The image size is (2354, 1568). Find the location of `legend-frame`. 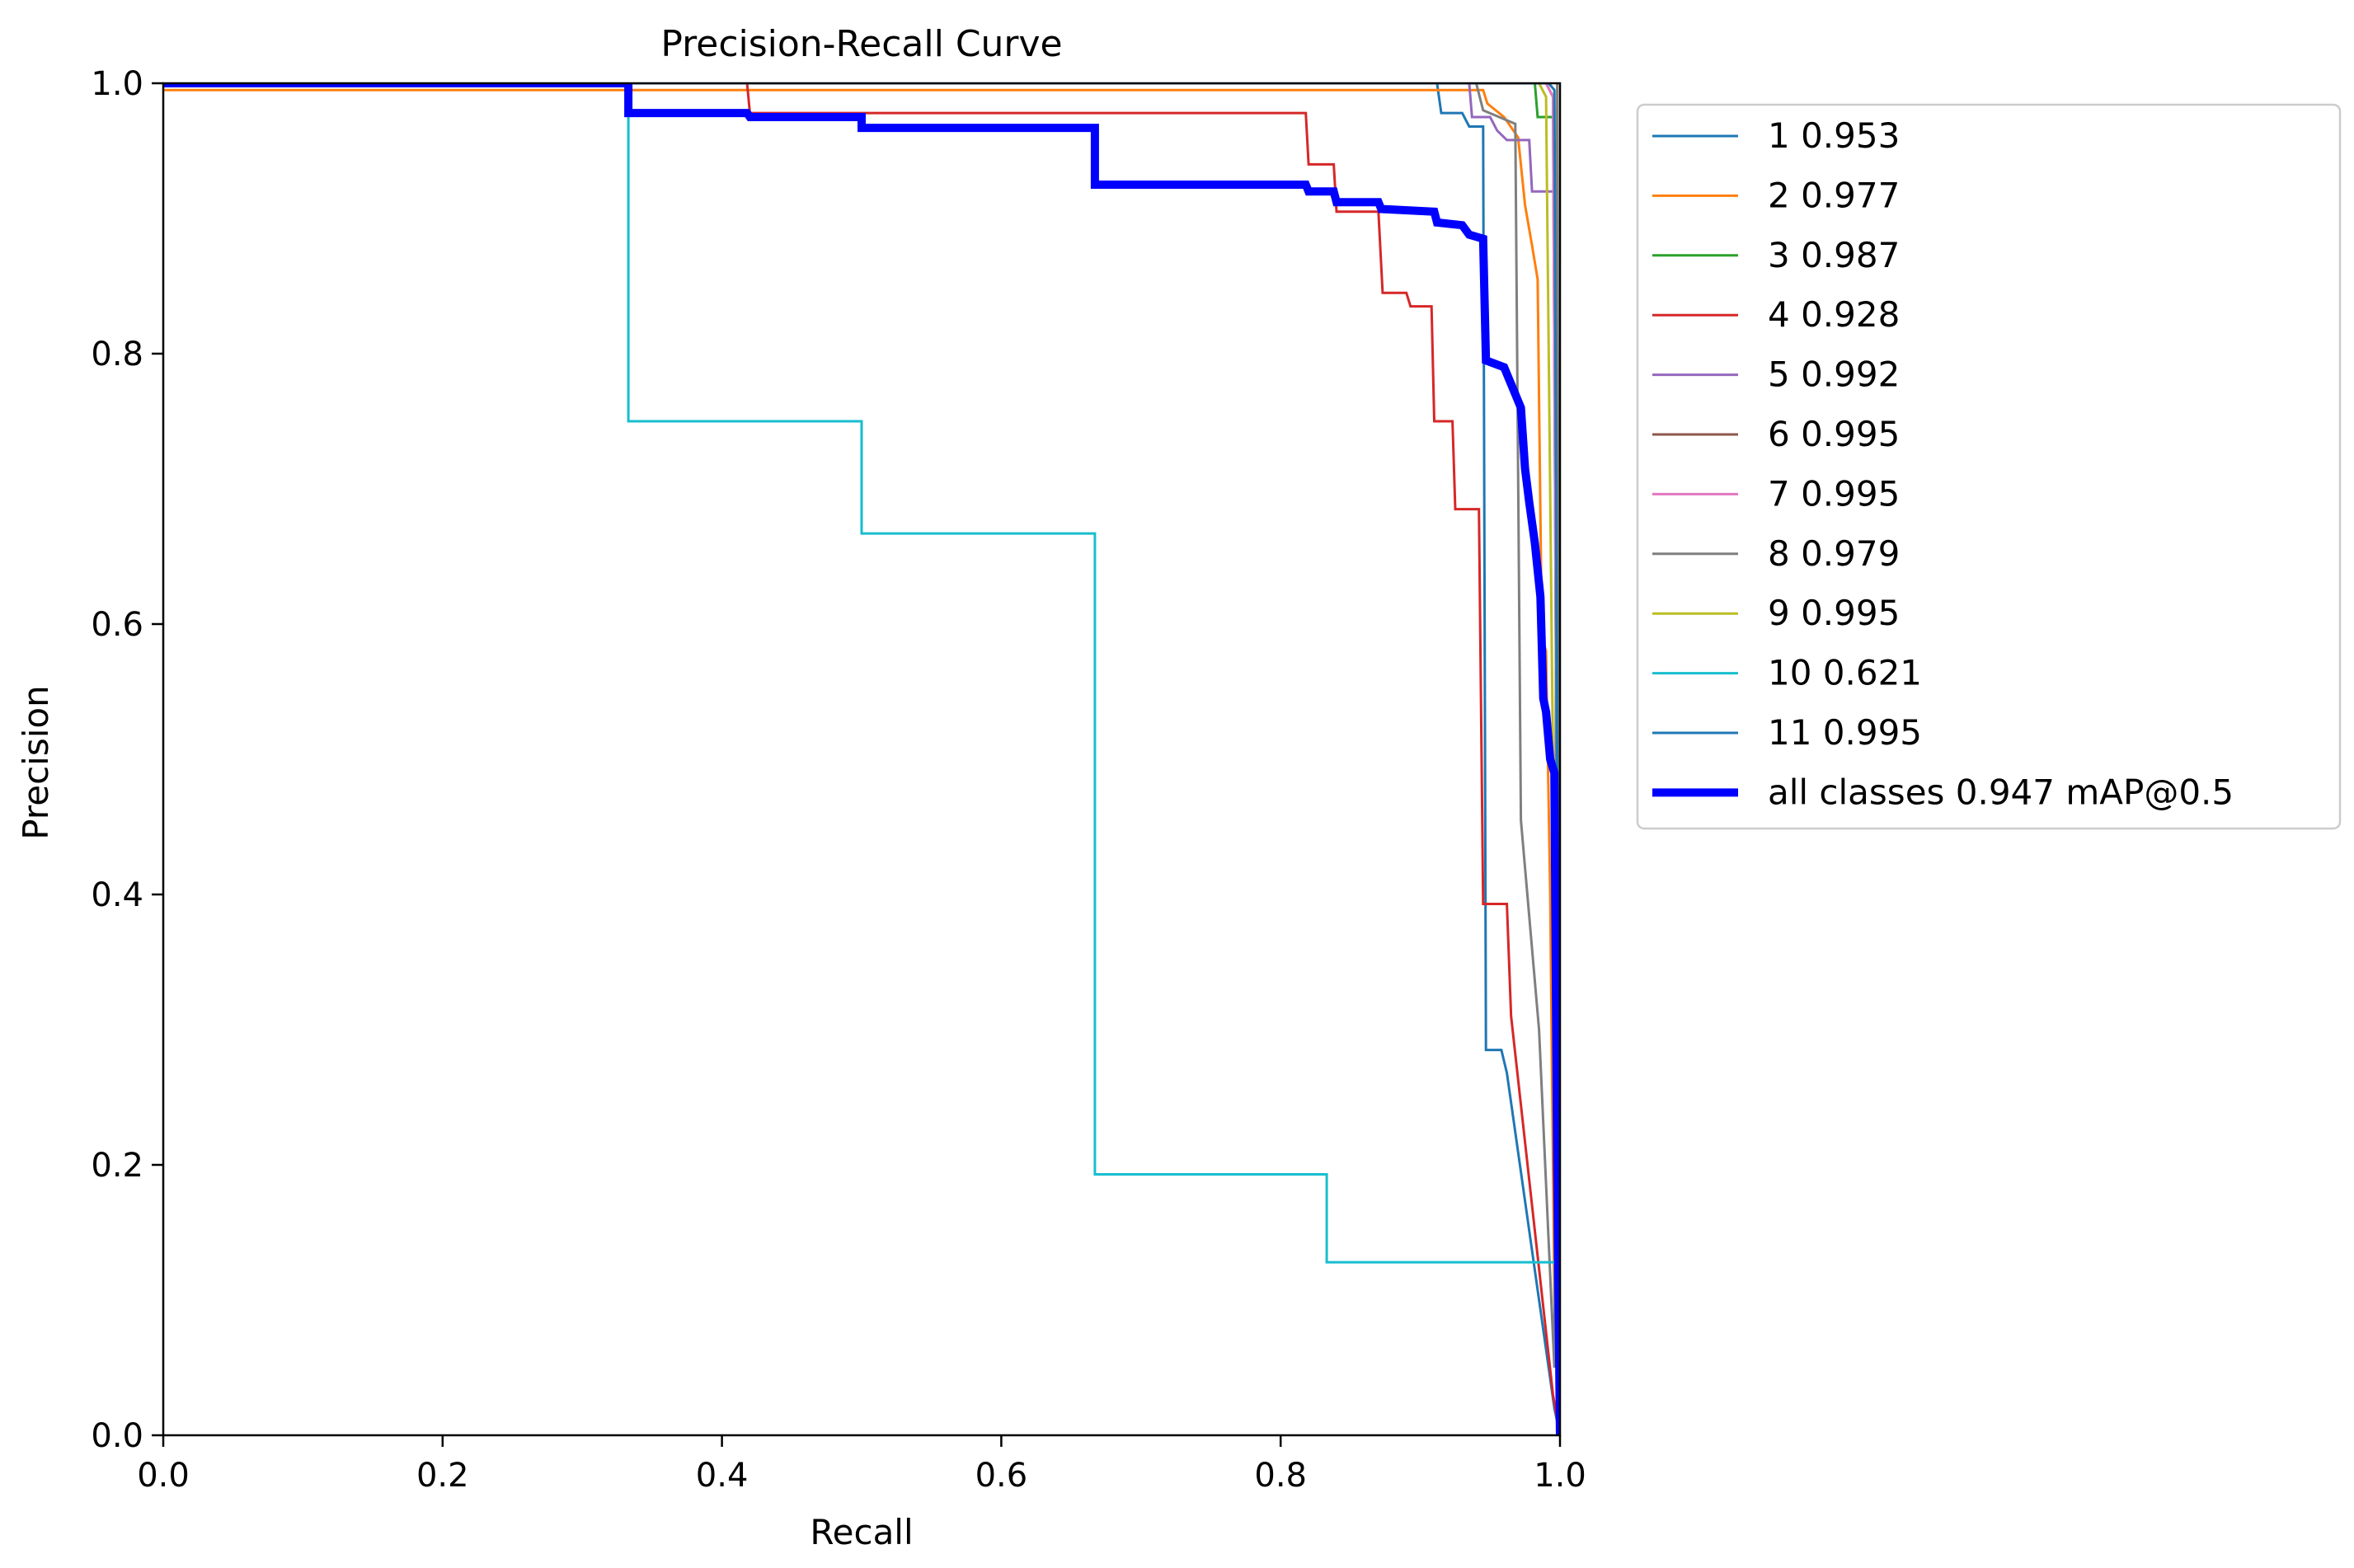

legend-frame is located at coordinates (1989, 466).